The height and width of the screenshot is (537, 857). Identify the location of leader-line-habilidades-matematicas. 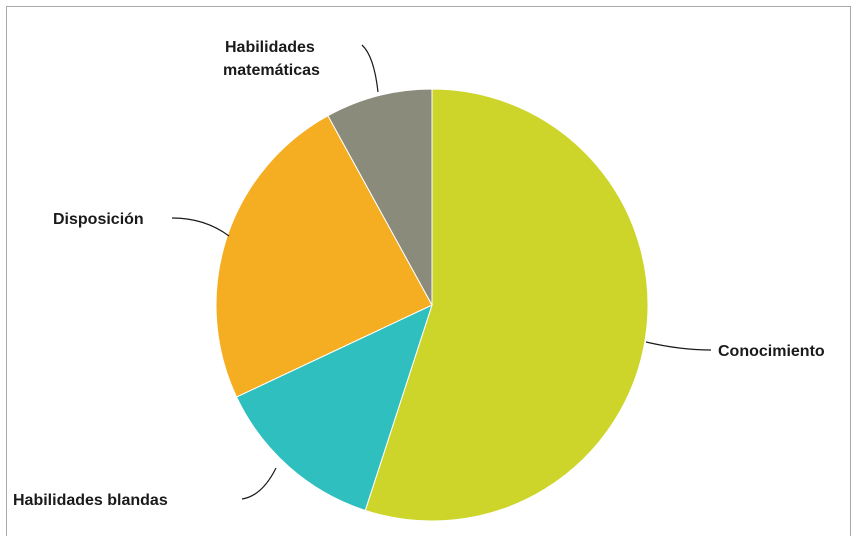
(370, 68).